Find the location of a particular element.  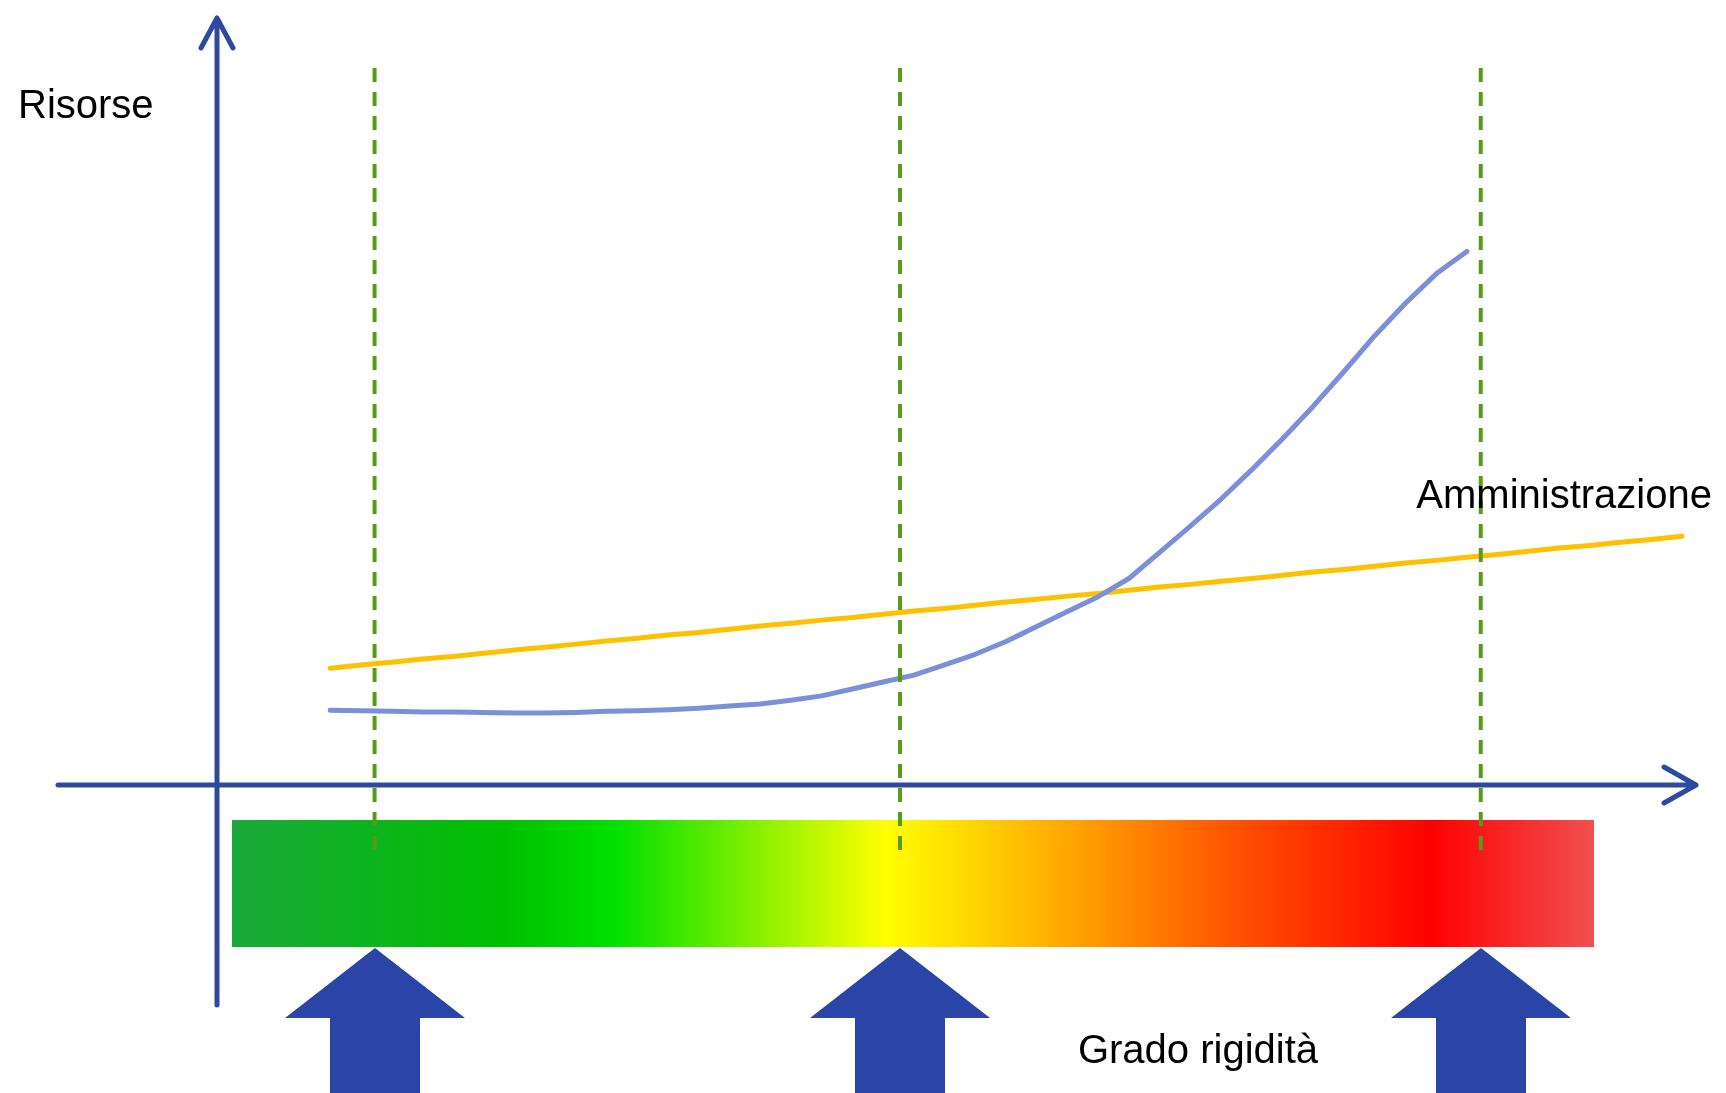

text: Grado rigidità is located at coordinates (1198, 1049).